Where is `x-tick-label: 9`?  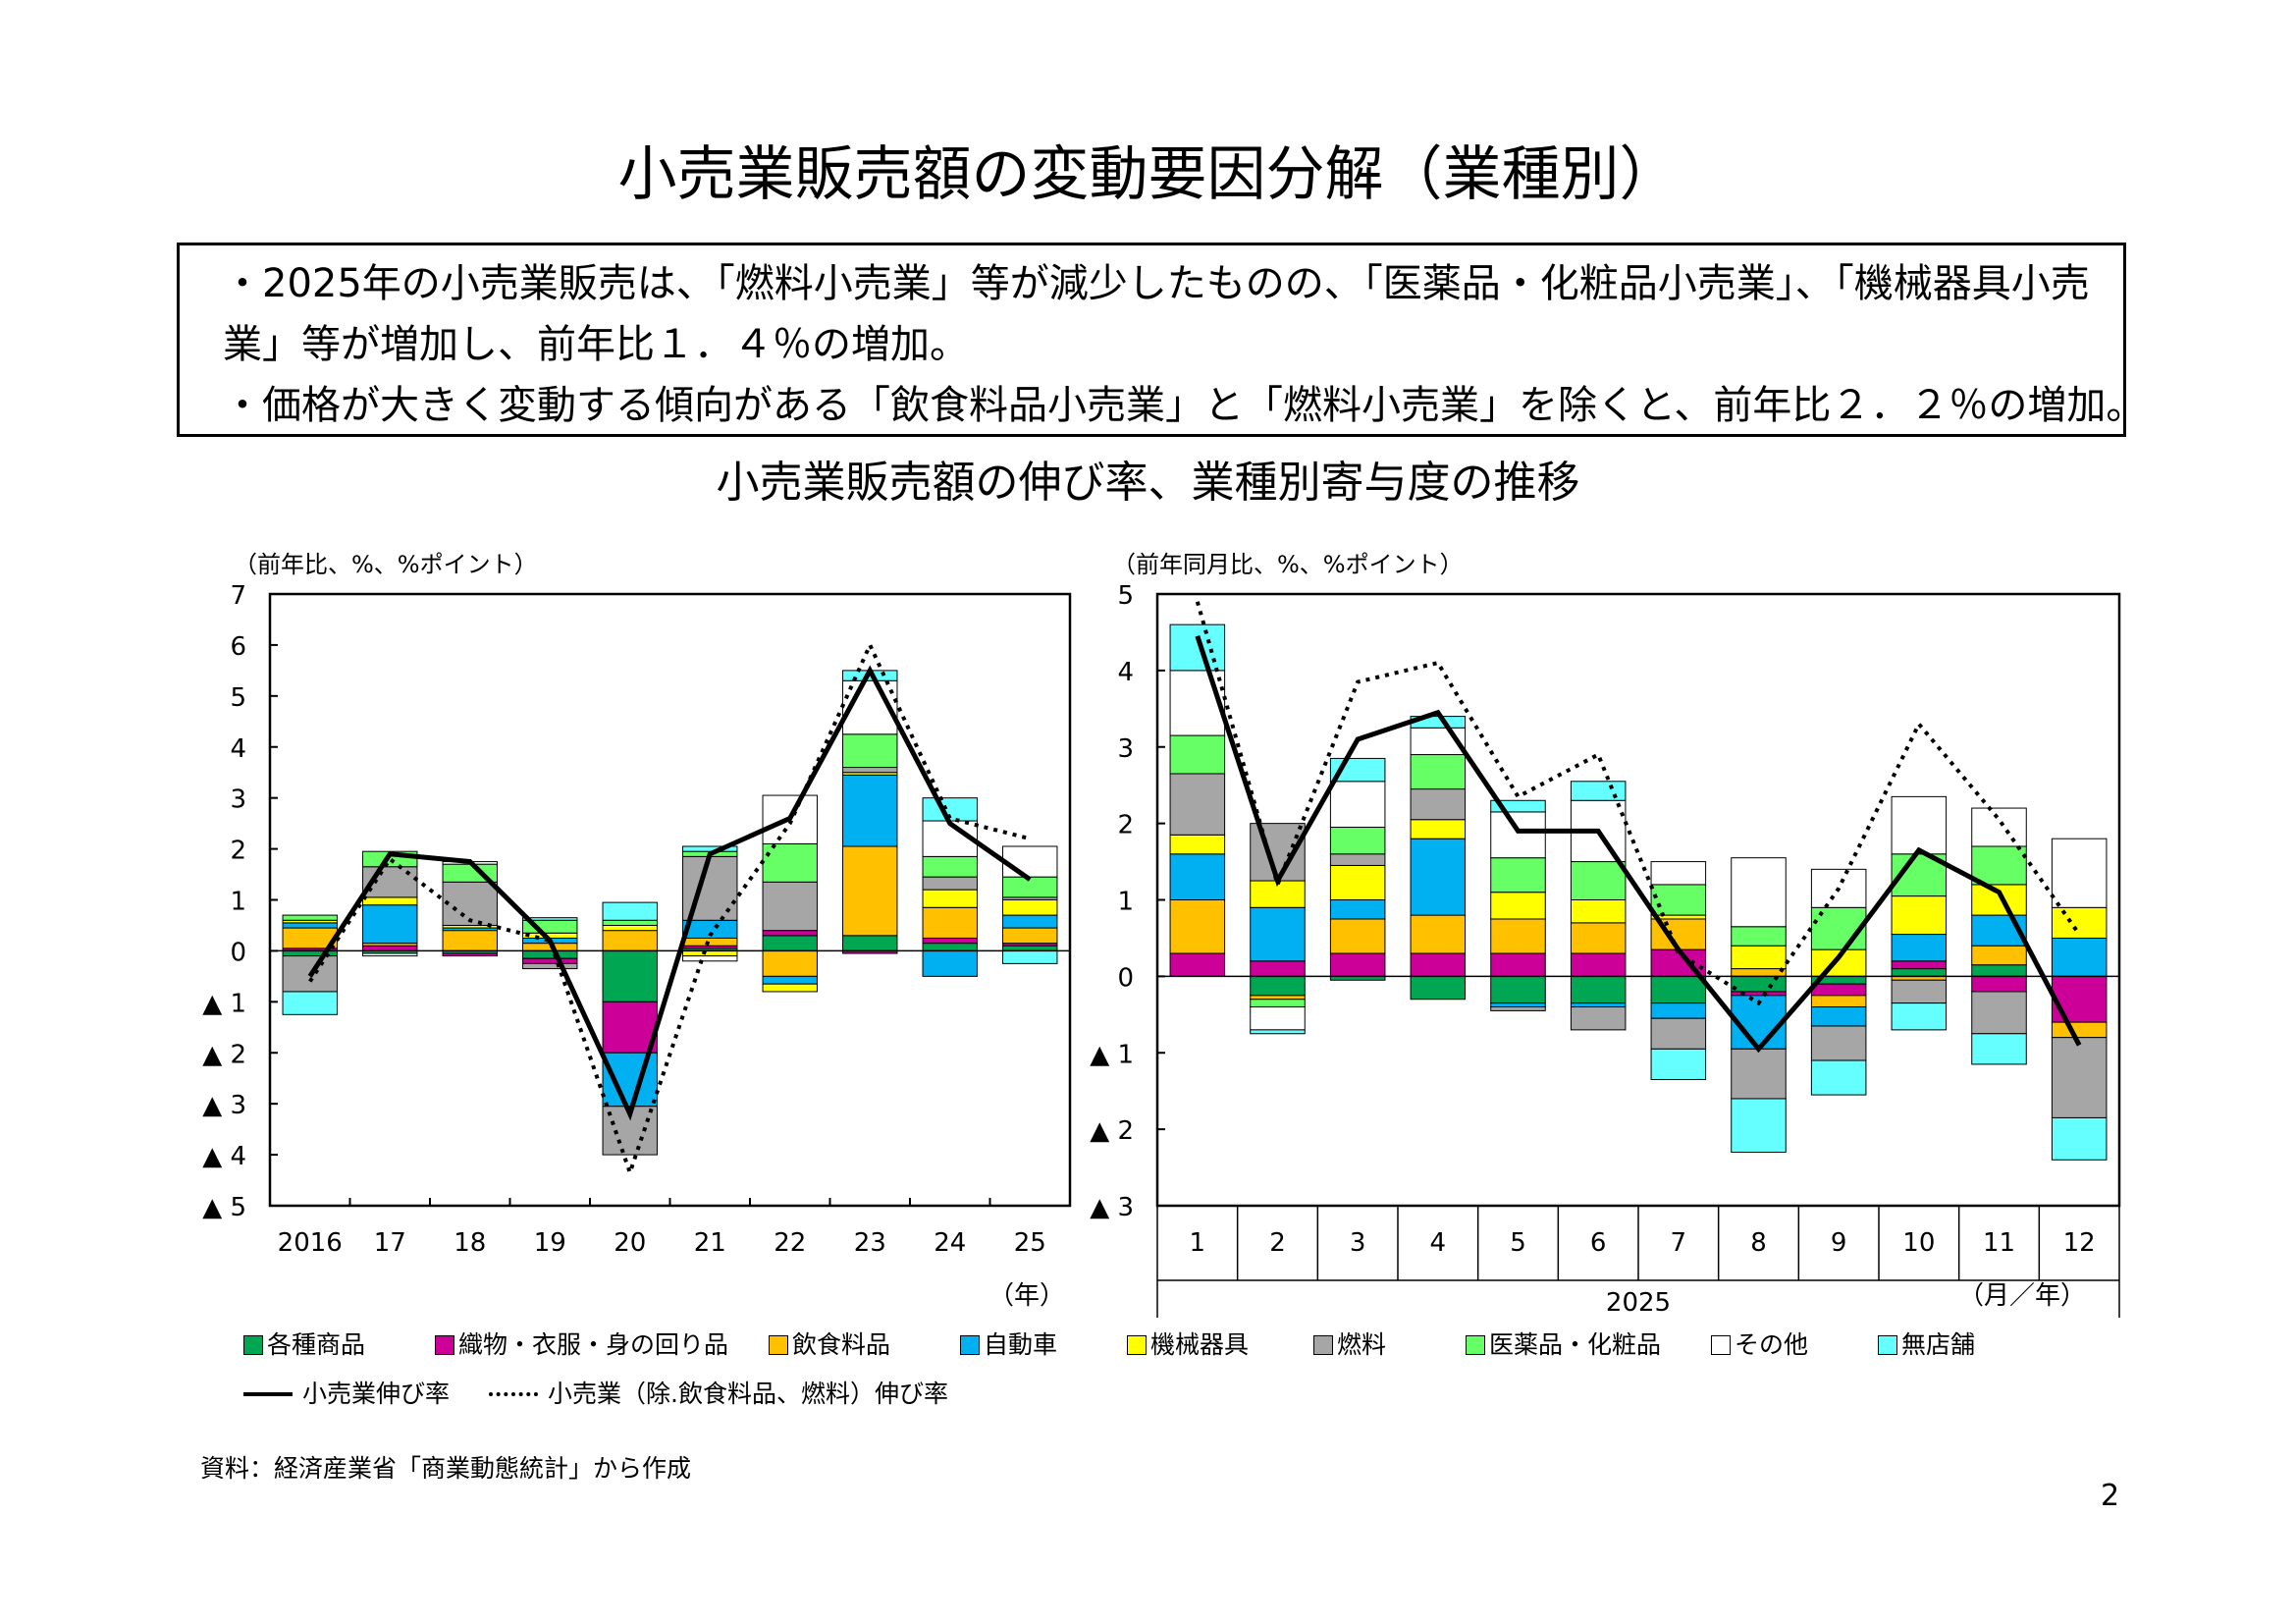 x-tick-label: 9 is located at coordinates (1839, 1243).